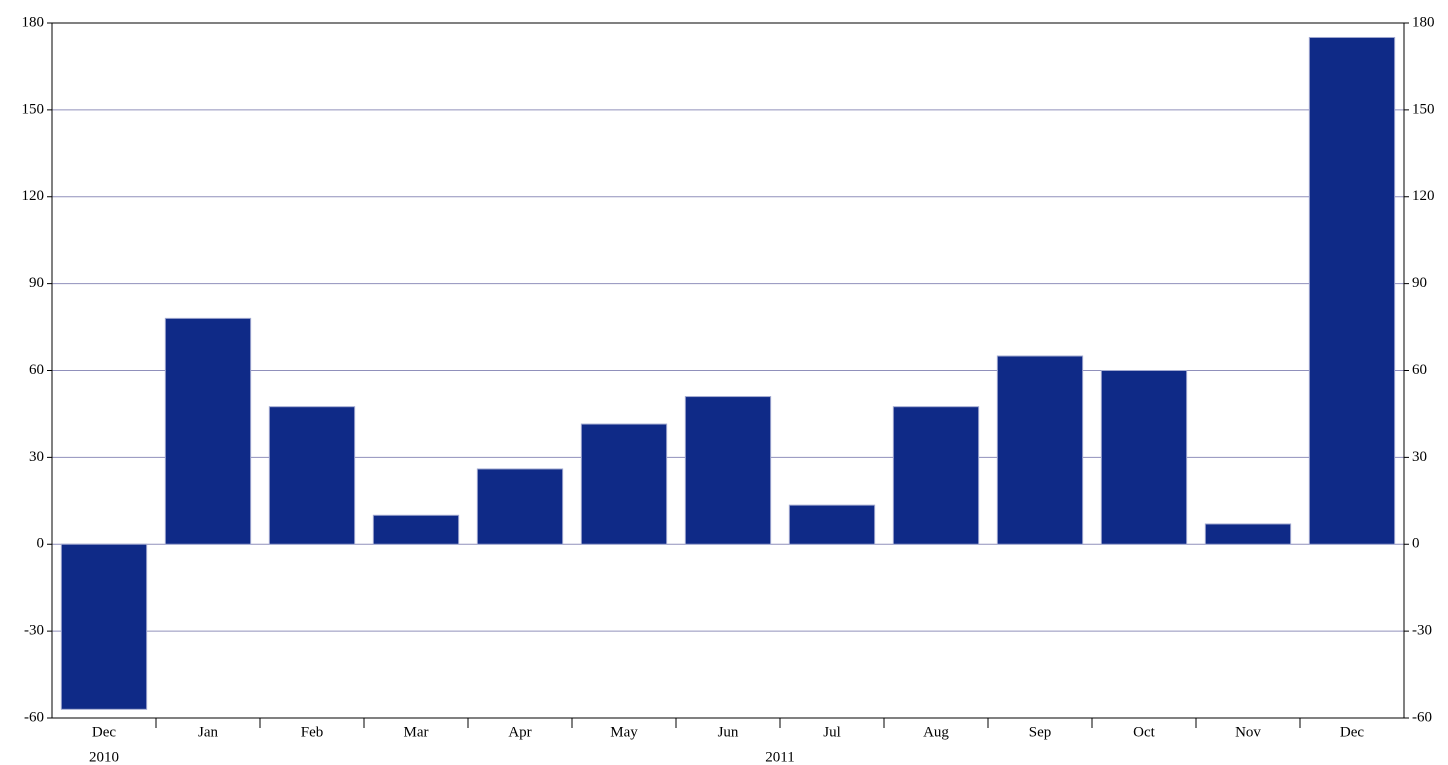 The image size is (1448, 765). What do you see at coordinates (728, 732) in the screenshot?
I see `x-tick-label: Jun` at bounding box center [728, 732].